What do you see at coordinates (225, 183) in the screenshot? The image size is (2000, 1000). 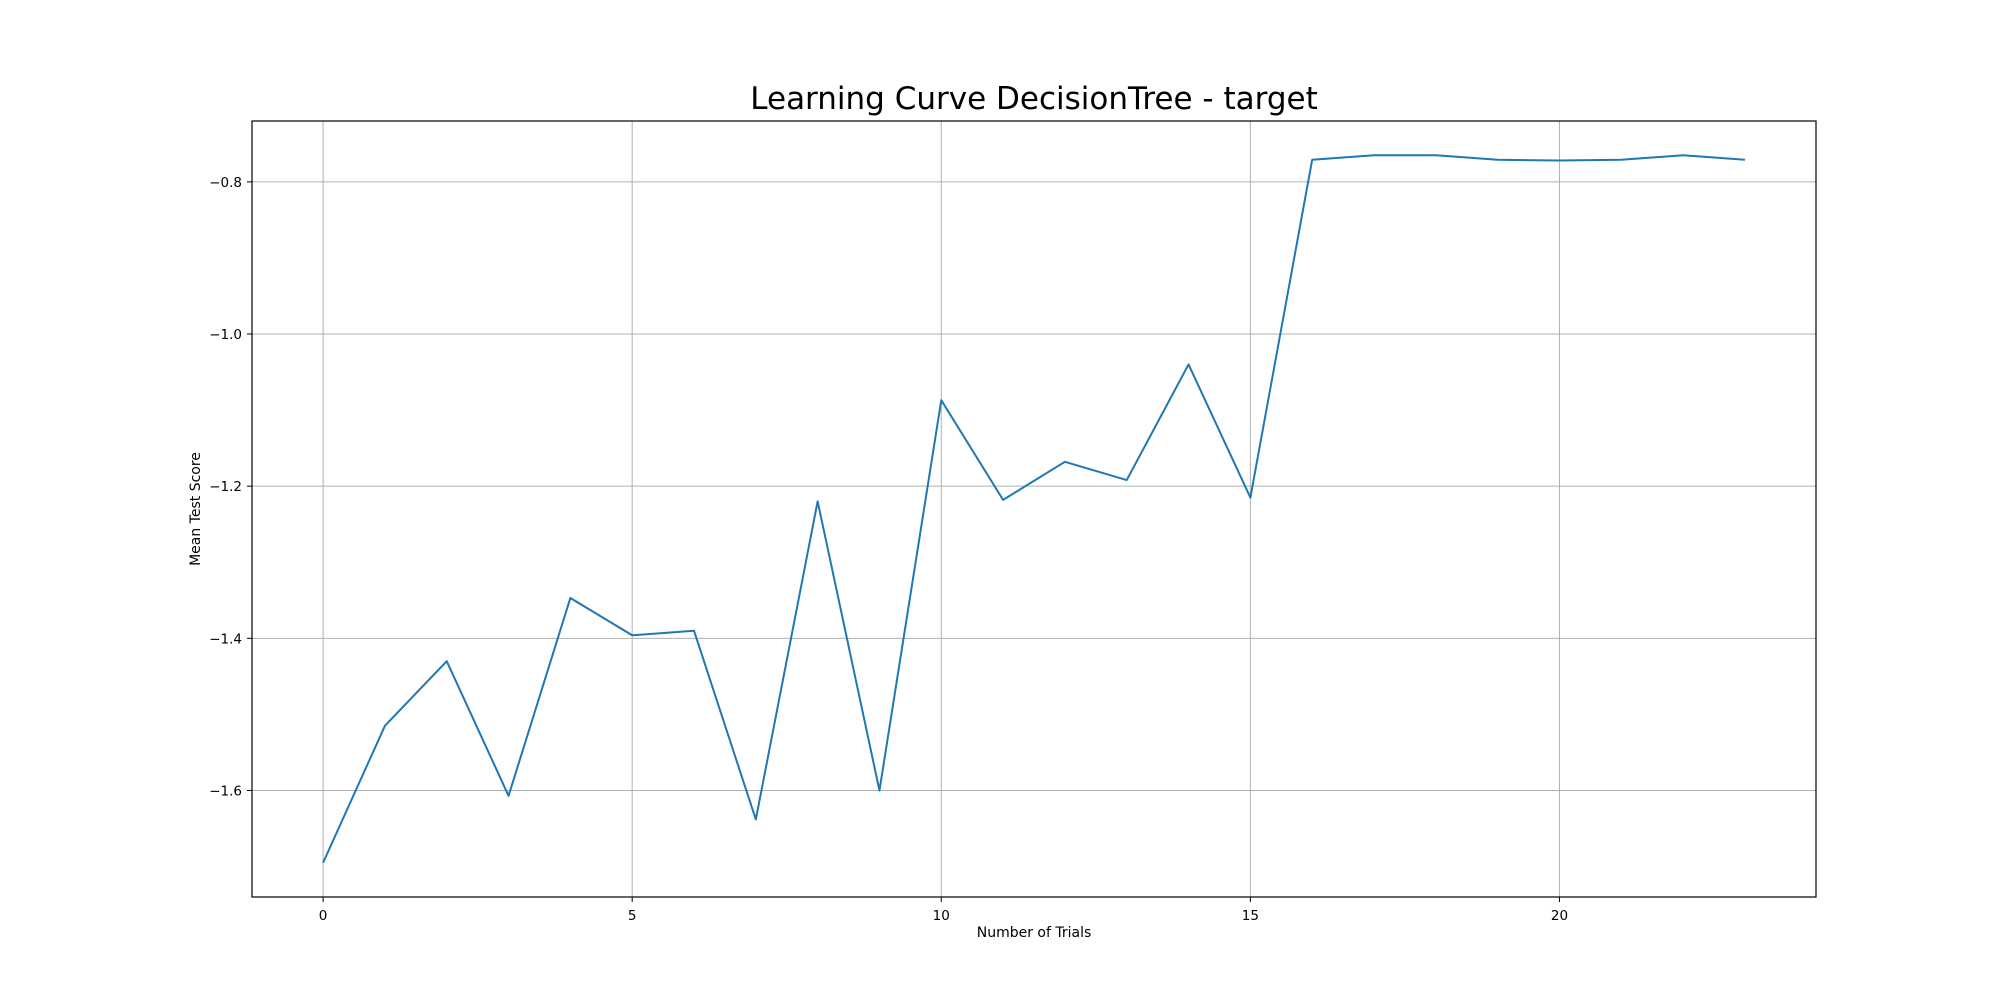 I see `y-tick-label: −0.8` at bounding box center [225, 183].